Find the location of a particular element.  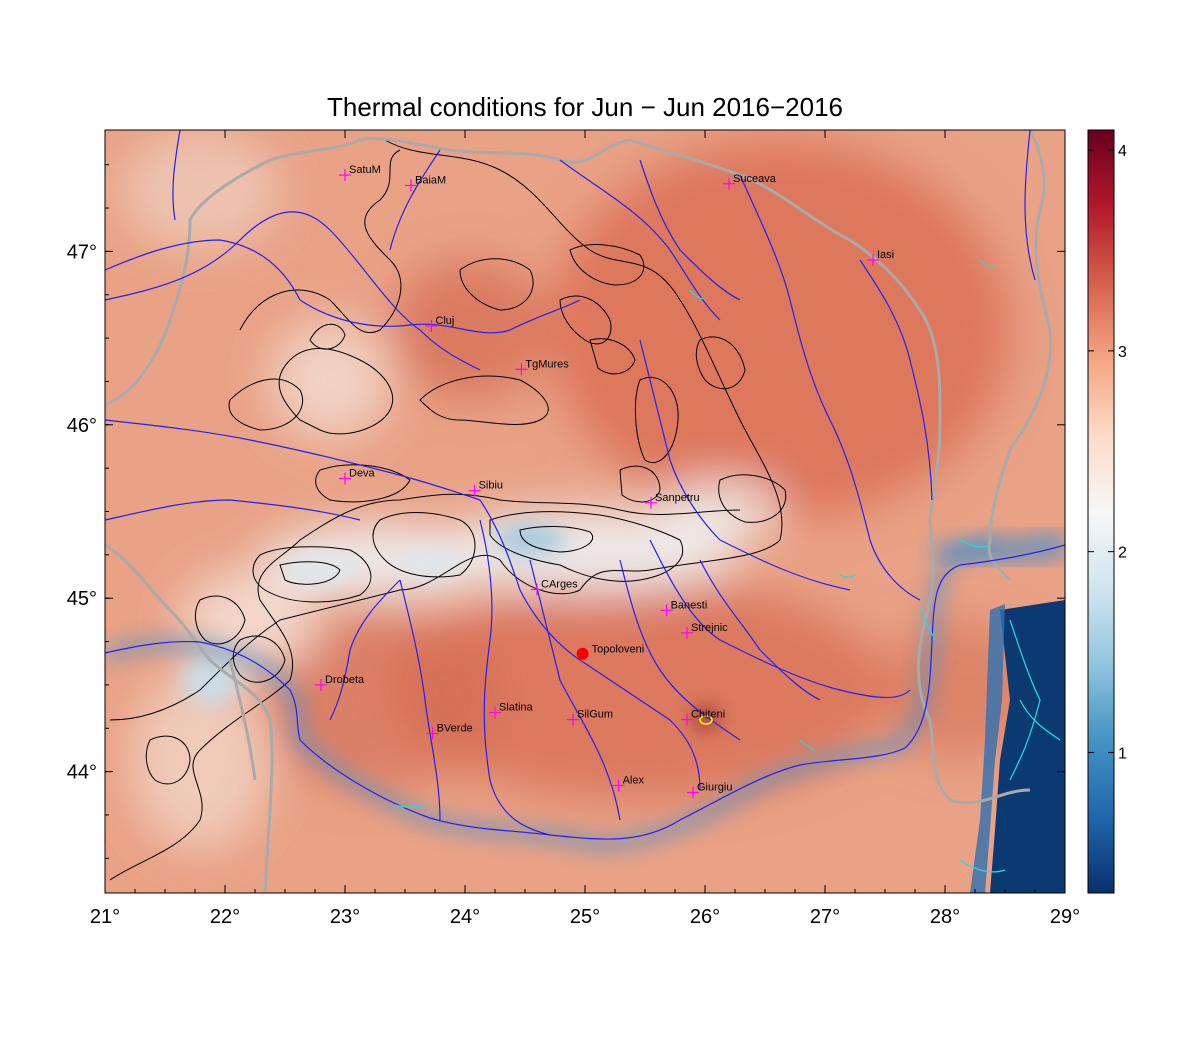

city-label: SilGum is located at coordinates (595, 715).